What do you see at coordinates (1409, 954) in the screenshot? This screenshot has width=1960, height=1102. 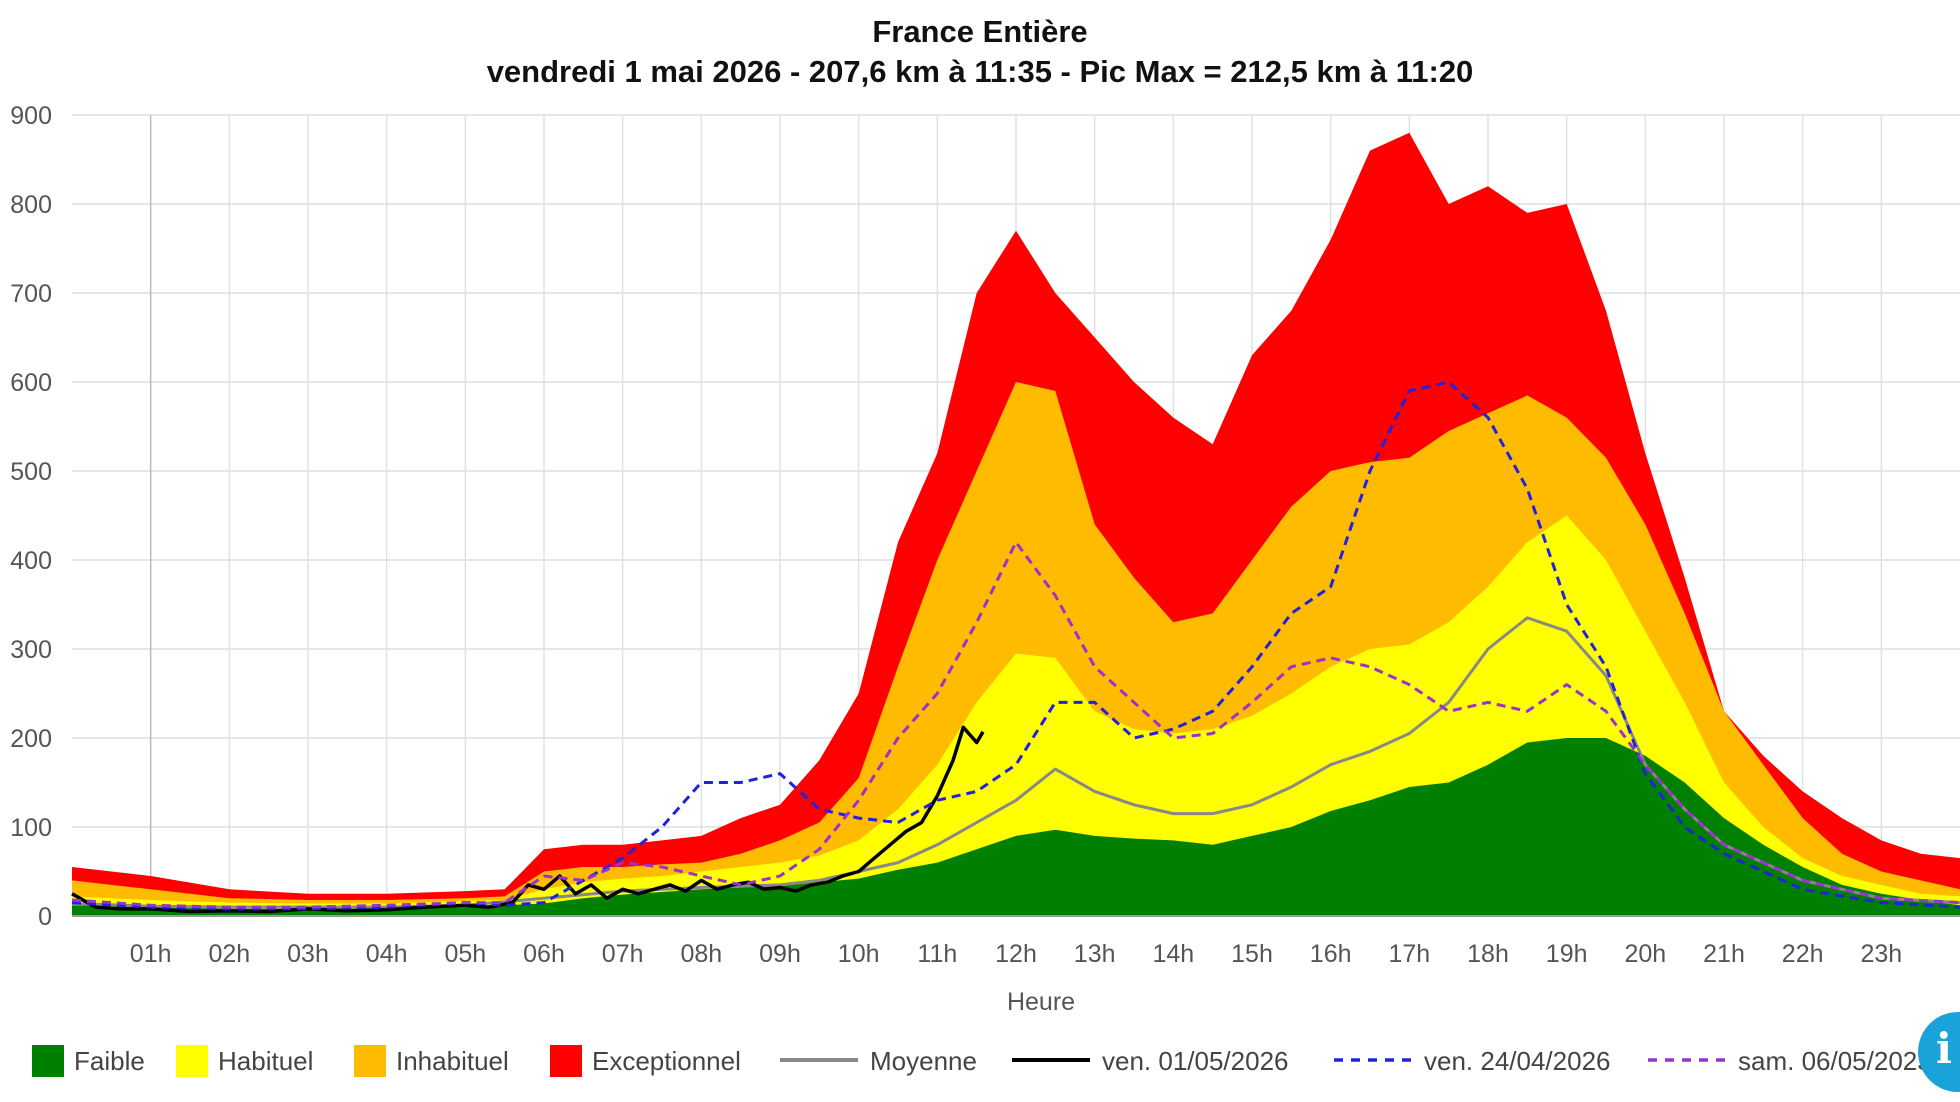 I see `x-tick-label: 17h` at bounding box center [1409, 954].